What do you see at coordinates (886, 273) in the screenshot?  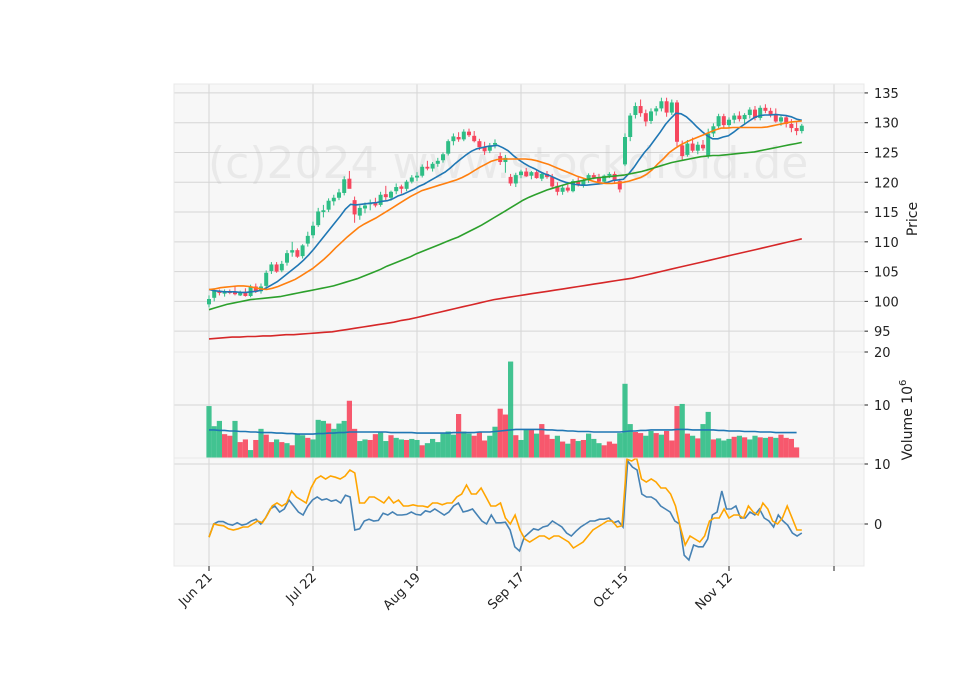 I see `price-y-tick-label: 105` at bounding box center [886, 273].